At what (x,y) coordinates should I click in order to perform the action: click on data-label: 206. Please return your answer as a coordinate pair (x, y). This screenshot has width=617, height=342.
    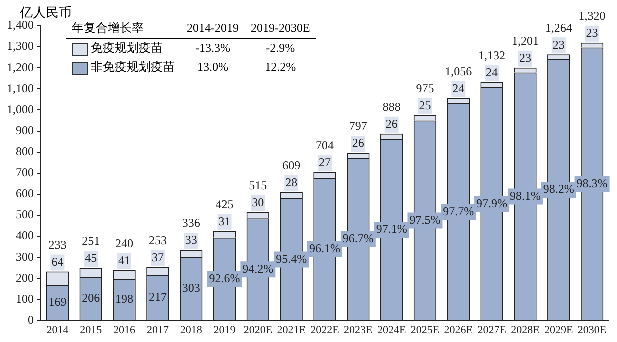
    Looking at the image, I should click on (91, 298).